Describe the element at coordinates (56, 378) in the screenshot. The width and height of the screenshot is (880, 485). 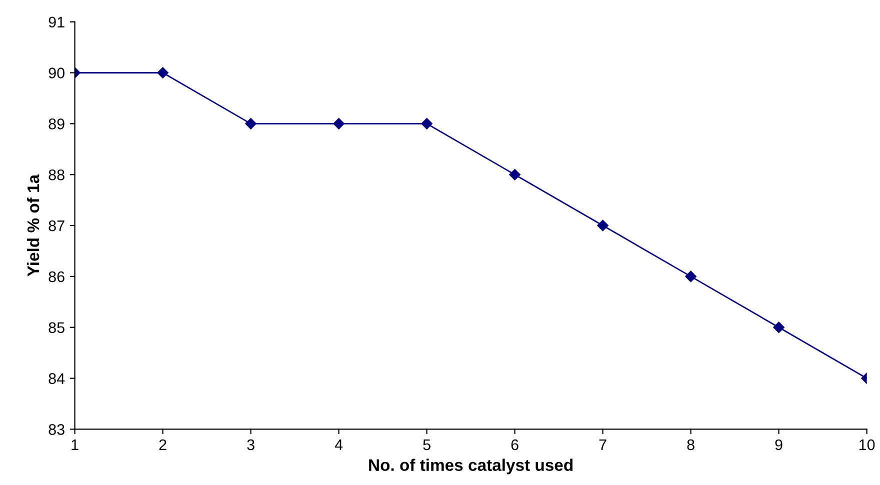
I see `y-tick-label: 84` at that location.